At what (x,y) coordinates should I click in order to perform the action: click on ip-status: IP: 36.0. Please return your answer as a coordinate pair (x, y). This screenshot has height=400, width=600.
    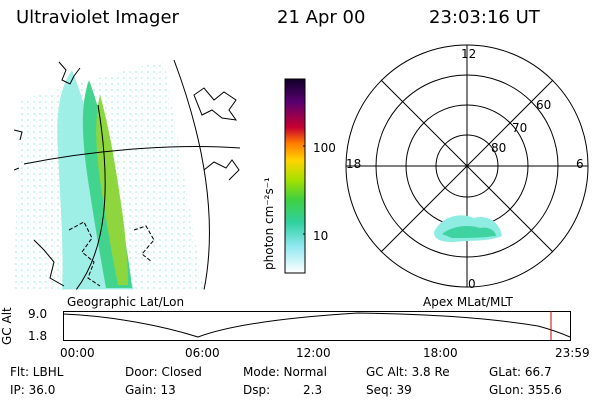
    Looking at the image, I should click on (33, 390).